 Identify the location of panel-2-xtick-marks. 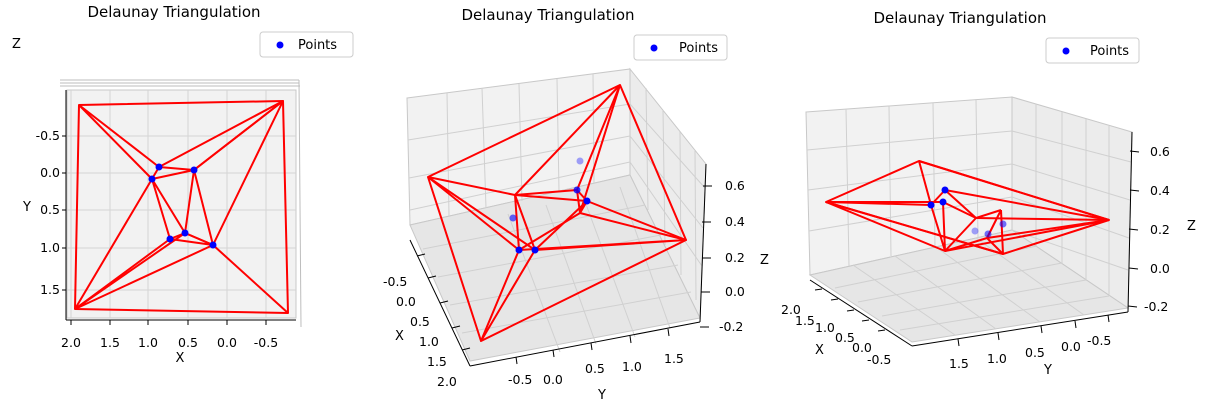
(443, 302).